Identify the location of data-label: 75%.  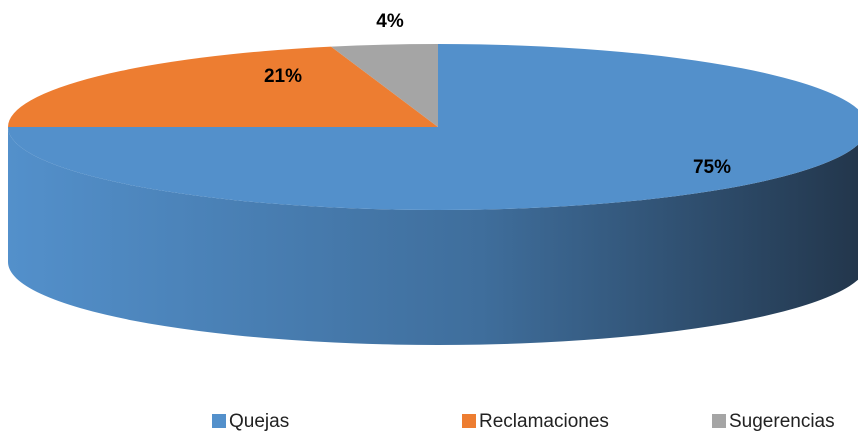
(712, 167).